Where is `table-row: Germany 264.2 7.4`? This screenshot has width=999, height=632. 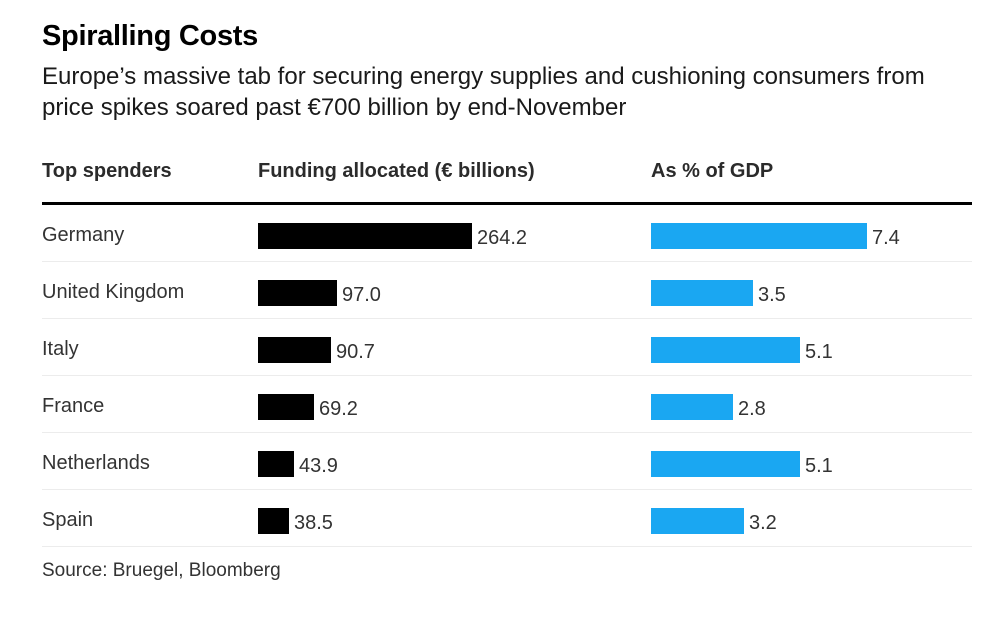 table-row: Germany 264.2 7.4 is located at coordinates (507, 233).